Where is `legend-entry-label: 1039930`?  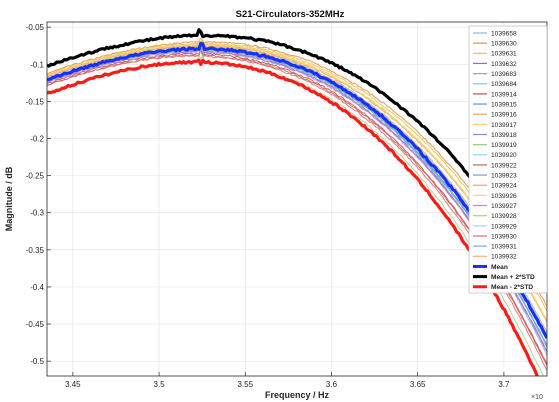
legend-entry-label: 1039930 is located at coordinates (504, 236).